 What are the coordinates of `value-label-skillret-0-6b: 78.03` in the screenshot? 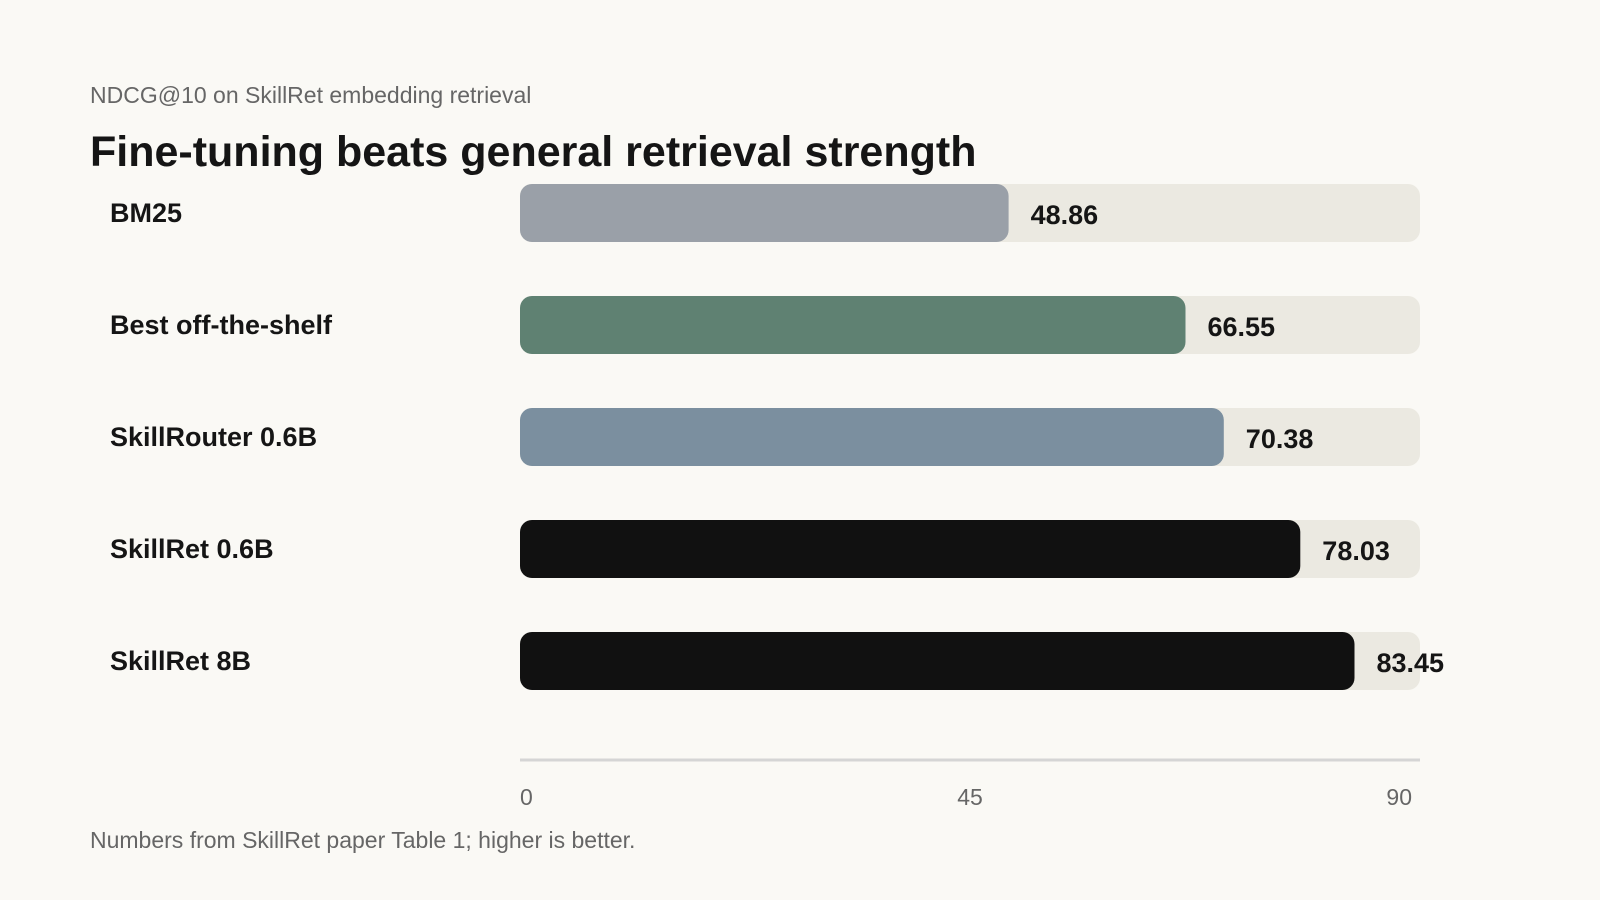 It's located at (1356, 551).